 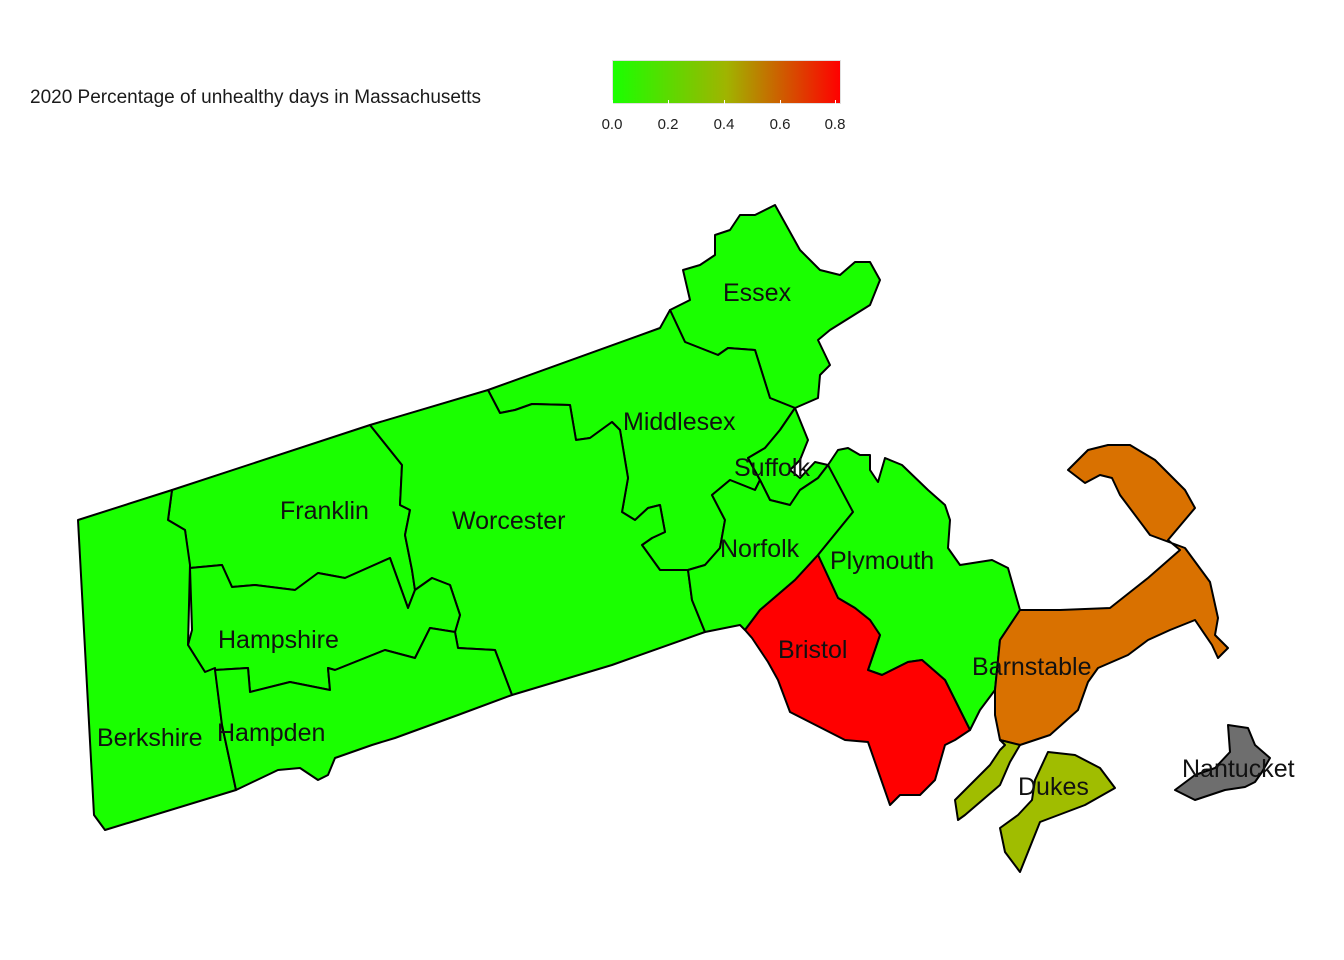 What do you see at coordinates (780, 124) in the screenshot?
I see `legend-tick-label: 0.6` at bounding box center [780, 124].